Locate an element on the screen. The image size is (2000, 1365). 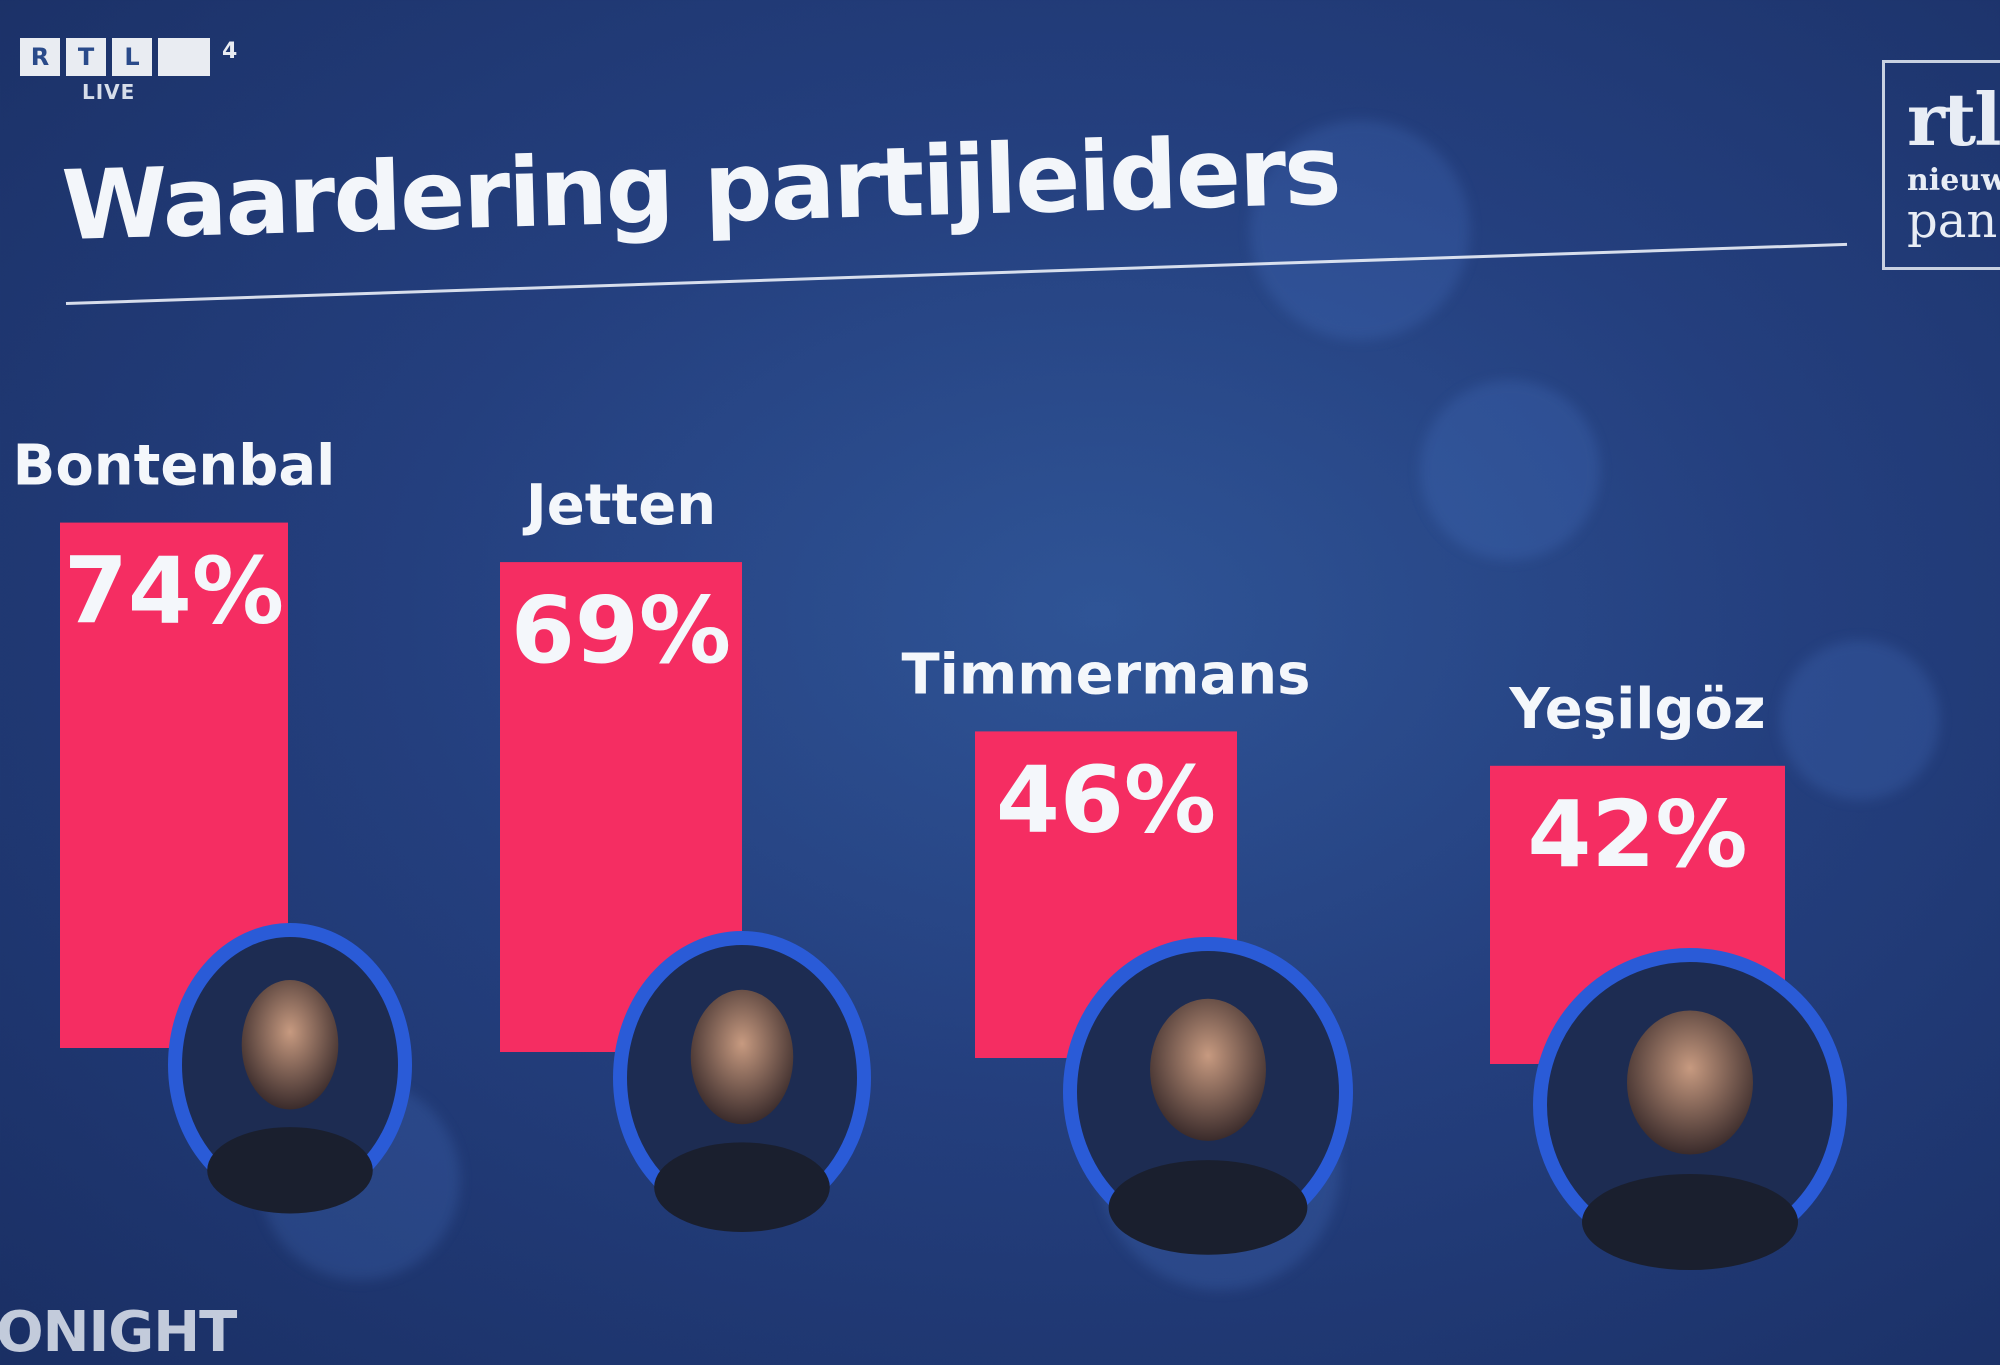
rtl-nieuws-panel-logo: rtl nieuw pan is located at coordinates (1941, 165).